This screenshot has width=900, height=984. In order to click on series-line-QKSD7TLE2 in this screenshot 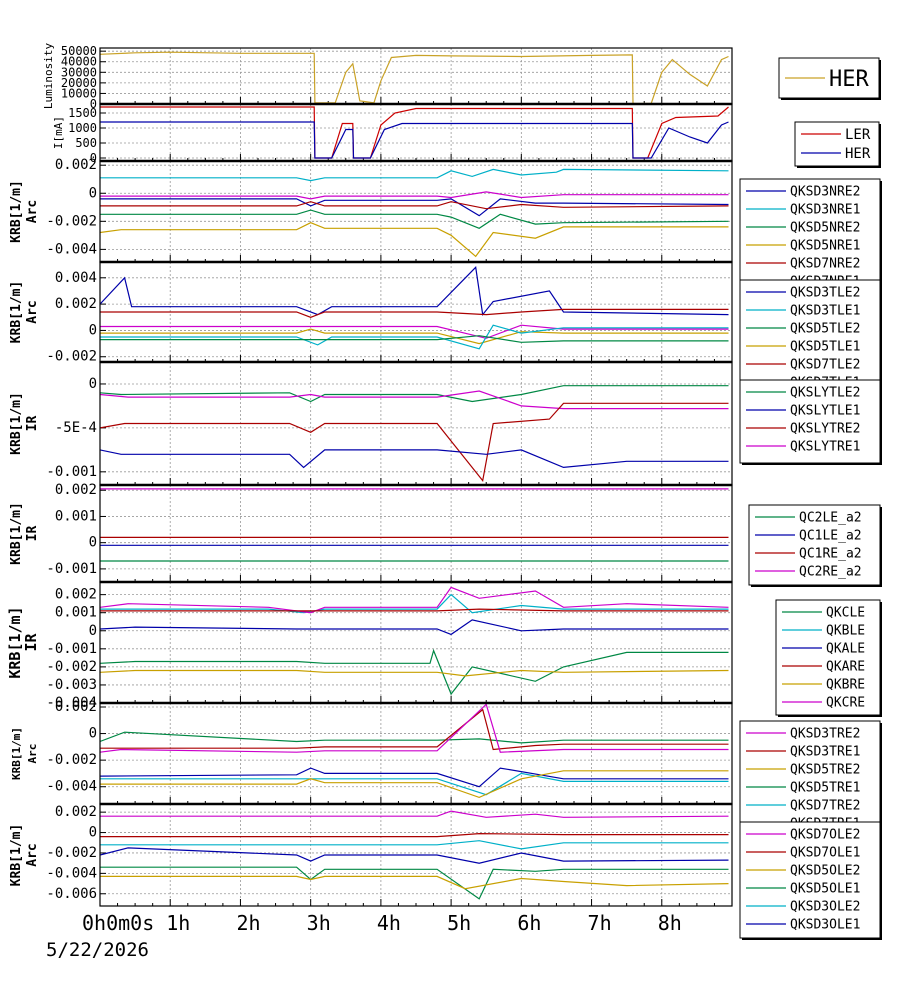, I will do `click(414, 313)`.